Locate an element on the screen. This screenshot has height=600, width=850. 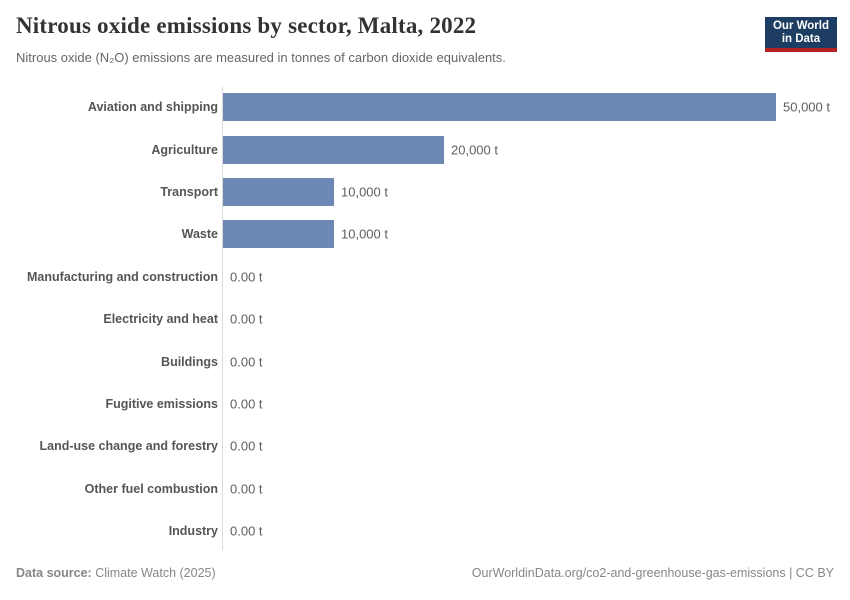
owid-logo: Our World in Data is located at coordinates (800, 34).